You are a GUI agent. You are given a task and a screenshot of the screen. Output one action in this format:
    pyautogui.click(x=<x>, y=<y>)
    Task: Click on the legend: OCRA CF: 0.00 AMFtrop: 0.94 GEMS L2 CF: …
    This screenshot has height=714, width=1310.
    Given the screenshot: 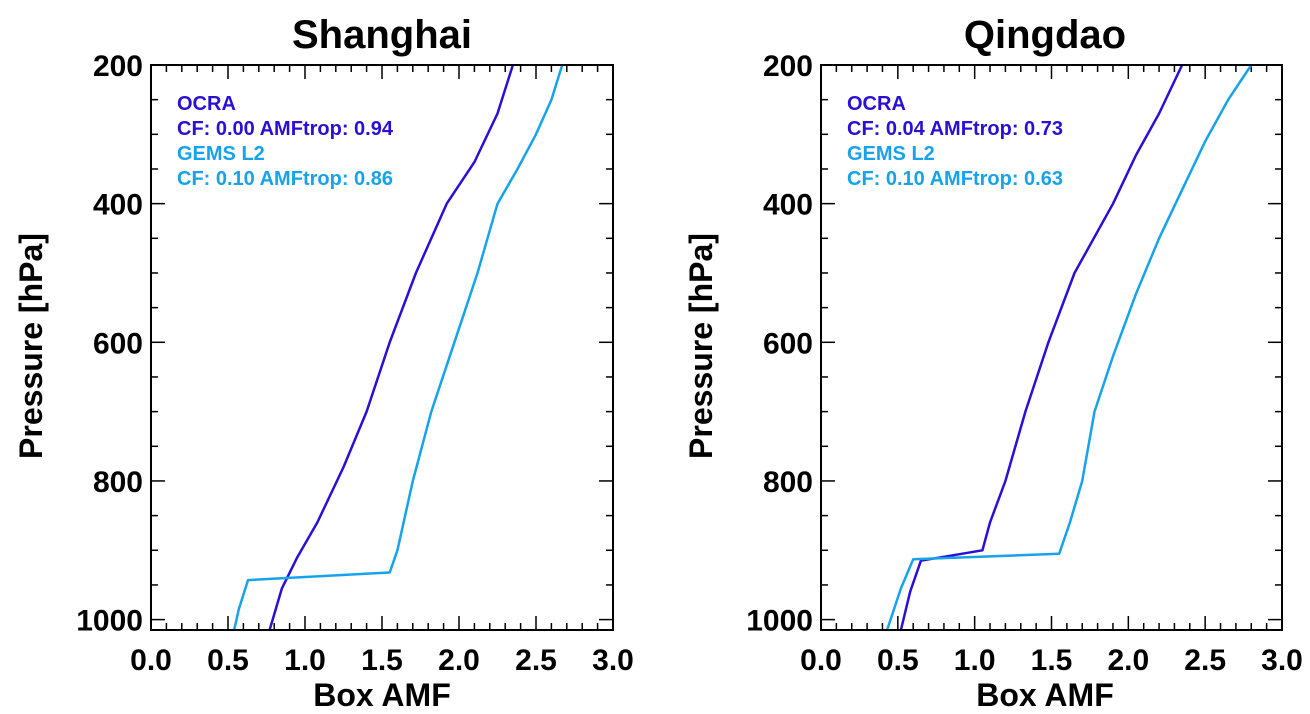 What is the action you would take?
    pyautogui.click(x=285, y=141)
    